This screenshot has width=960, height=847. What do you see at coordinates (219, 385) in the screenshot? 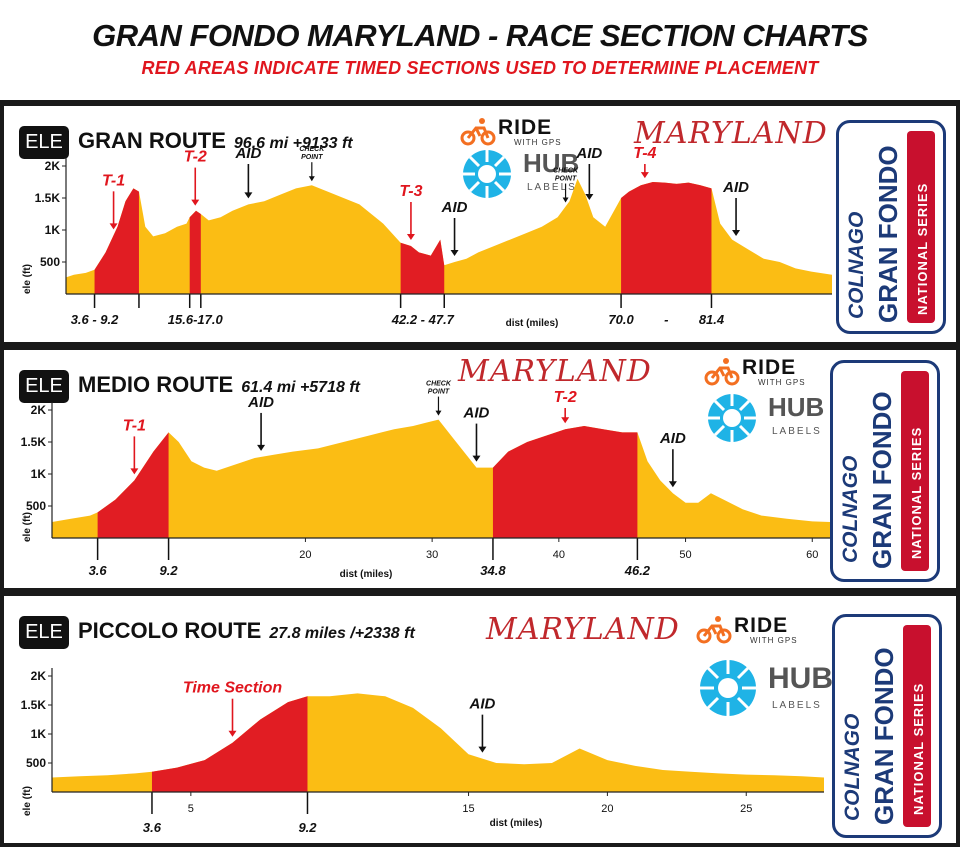
I see `route-title: MEDIO ROUTE 61.4 mi +5718 ft` at bounding box center [219, 385].